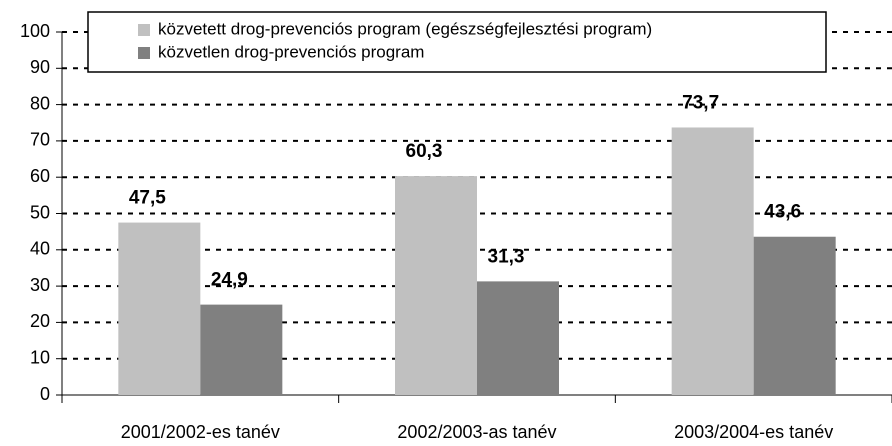 This screenshot has width=892, height=446. I want to click on y-tick-label: 50, so click(40, 212).